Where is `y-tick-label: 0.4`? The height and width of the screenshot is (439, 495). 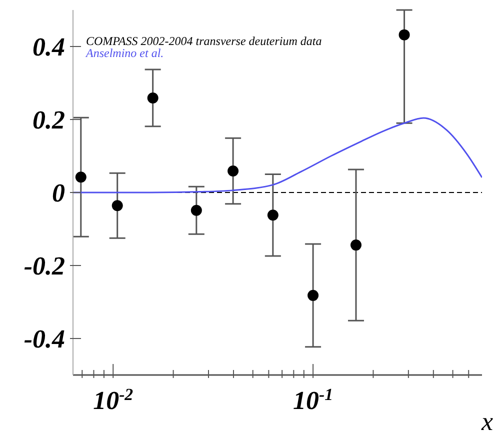
y-tick-label: 0.4 is located at coordinates (48, 47).